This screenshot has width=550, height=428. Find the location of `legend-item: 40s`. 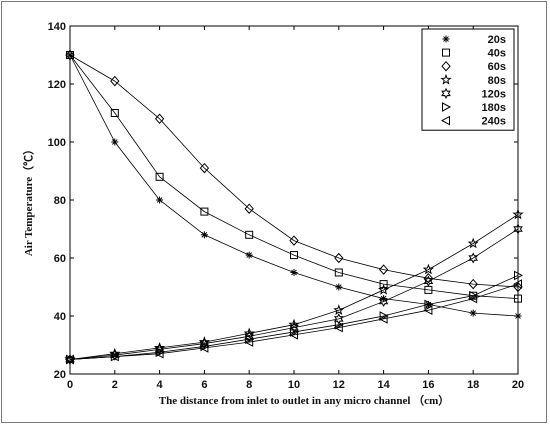

legend-item: 40s is located at coordinates (474, 54).